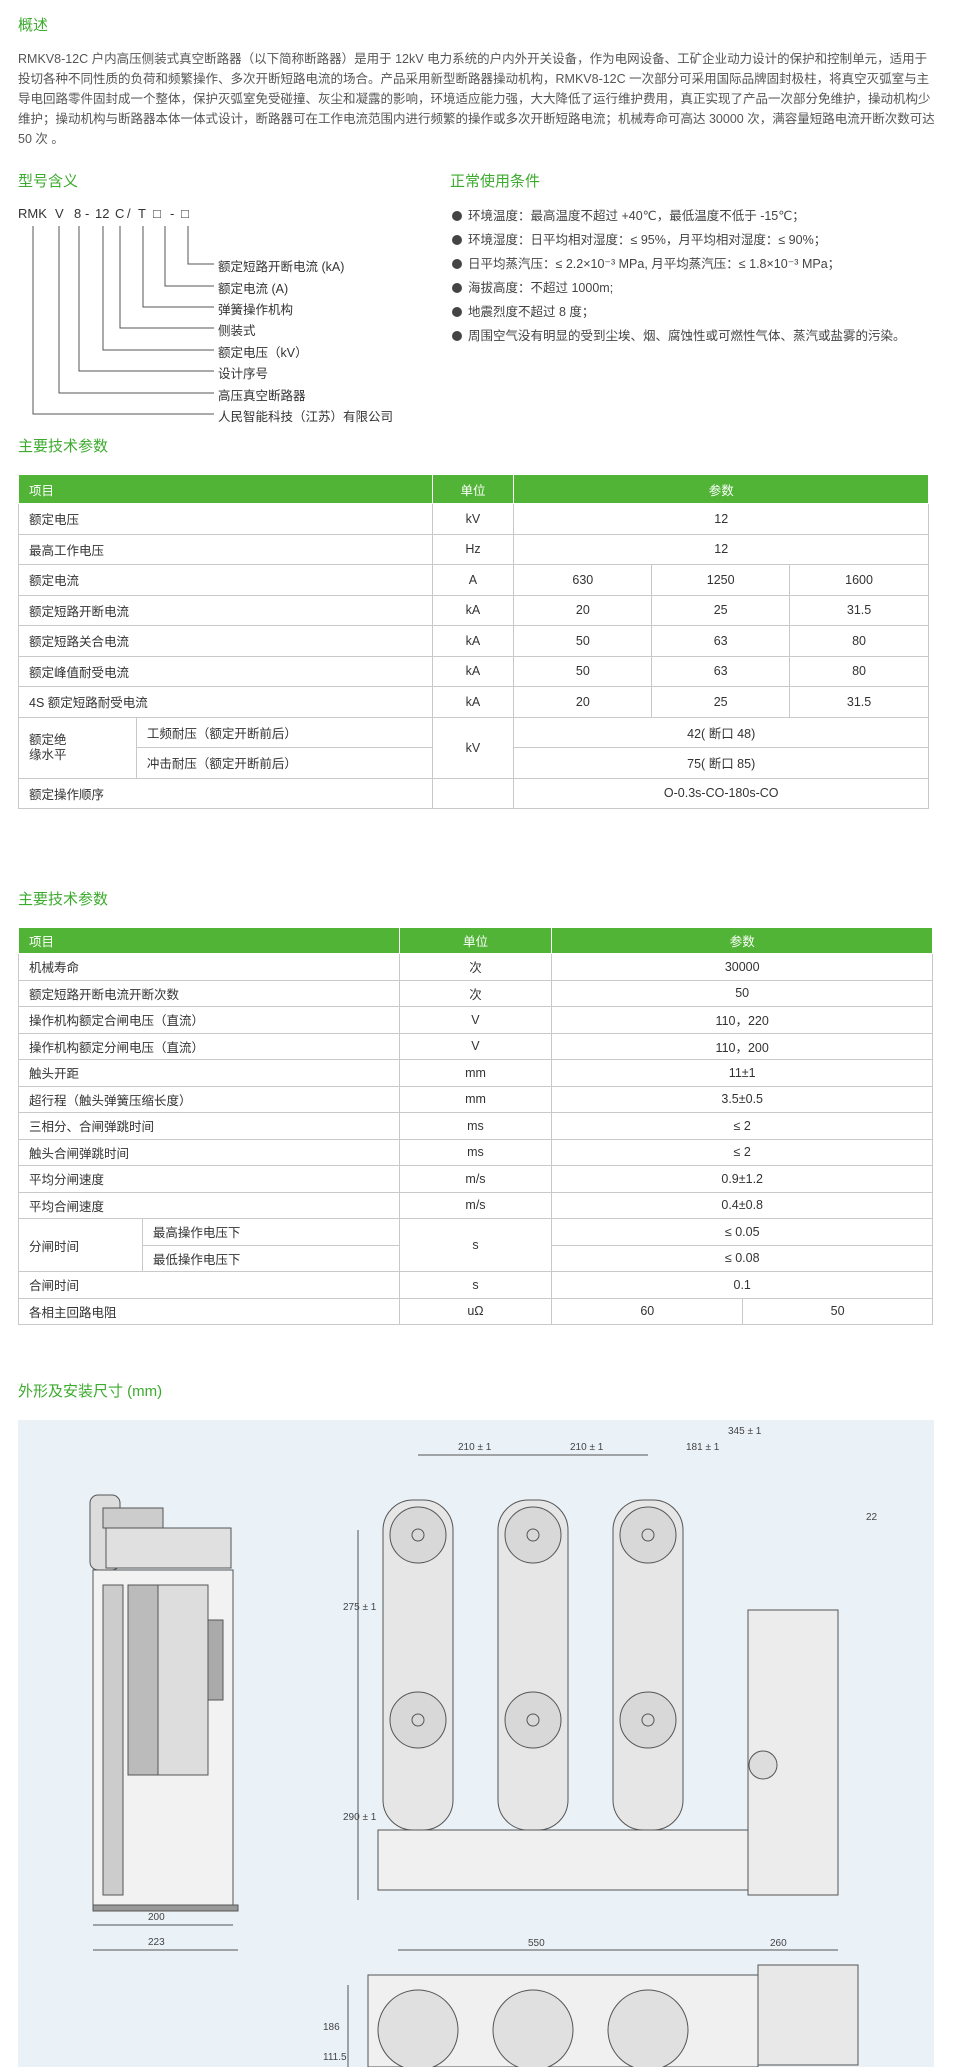  I want to click on table-row: 最高工作电压 Hz 12, so click(473, 549).